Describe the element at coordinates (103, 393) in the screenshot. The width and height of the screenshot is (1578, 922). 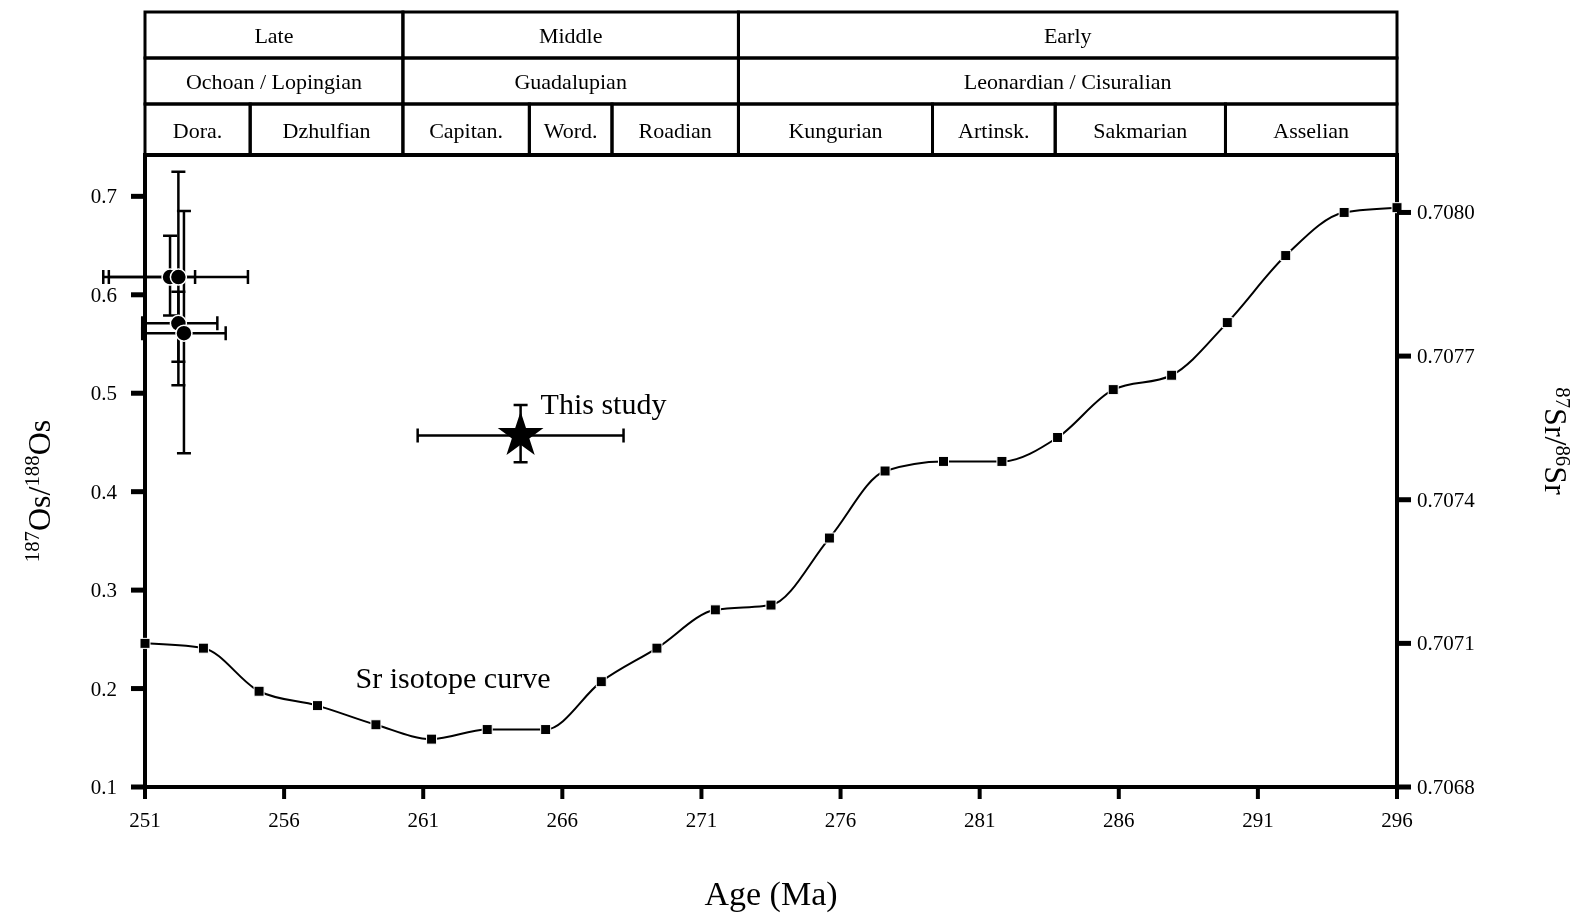
I see `y-tick-label: 0.5` at that location.